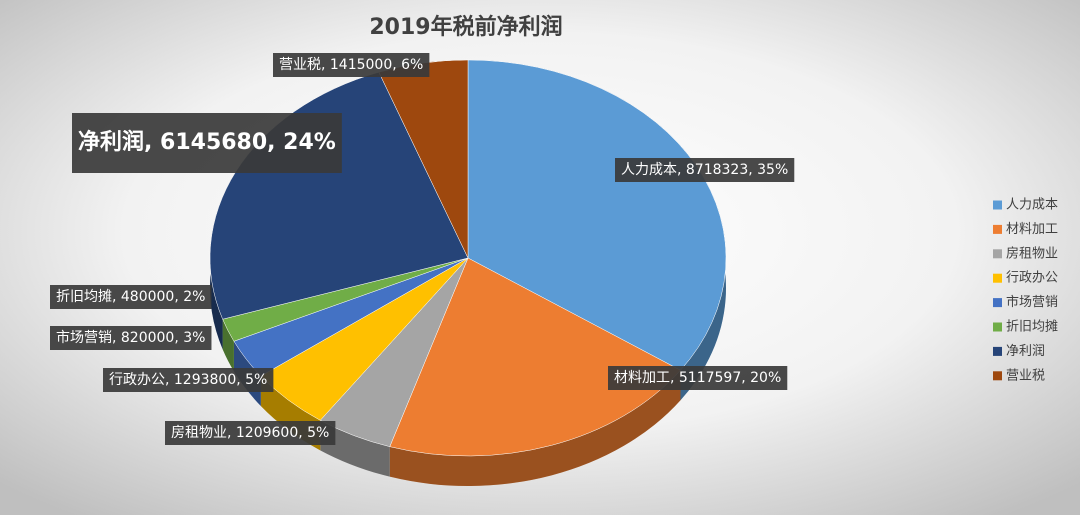 This screenshot has width=1080, height=519. I want to click on data-label: 材料加工, 5117597, 20%, so click(698, 378).